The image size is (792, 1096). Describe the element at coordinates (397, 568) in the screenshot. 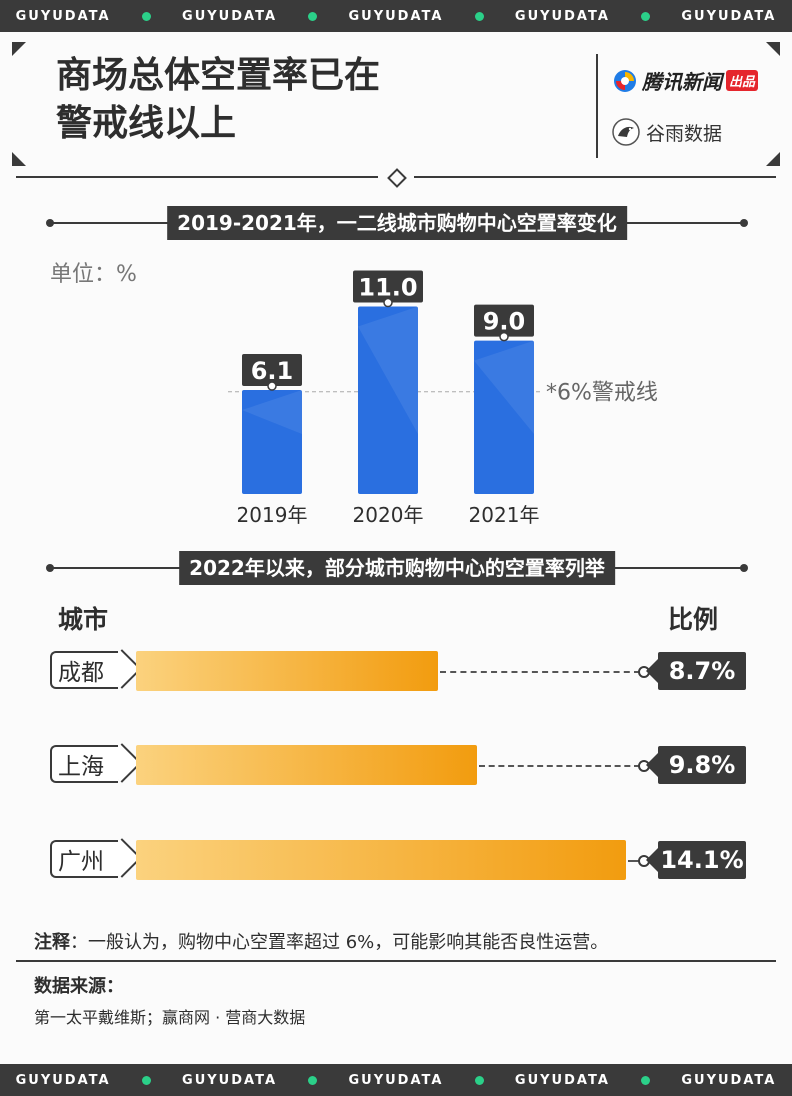

I see `section-title-cities: 2022年以来，部分城市购物中心的空置率列举` at that location.